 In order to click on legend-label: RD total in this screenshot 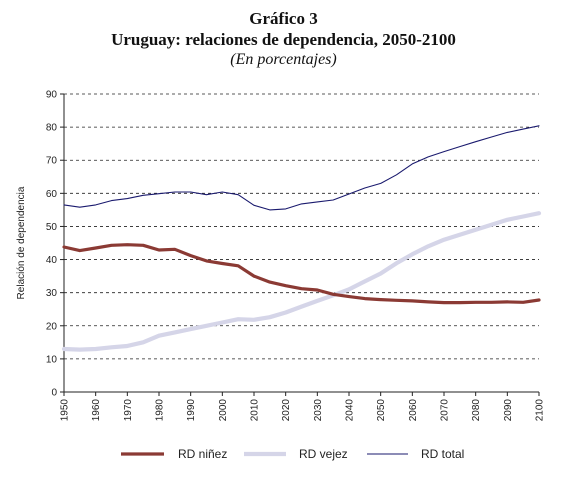, I will do `click(442, 454)`.